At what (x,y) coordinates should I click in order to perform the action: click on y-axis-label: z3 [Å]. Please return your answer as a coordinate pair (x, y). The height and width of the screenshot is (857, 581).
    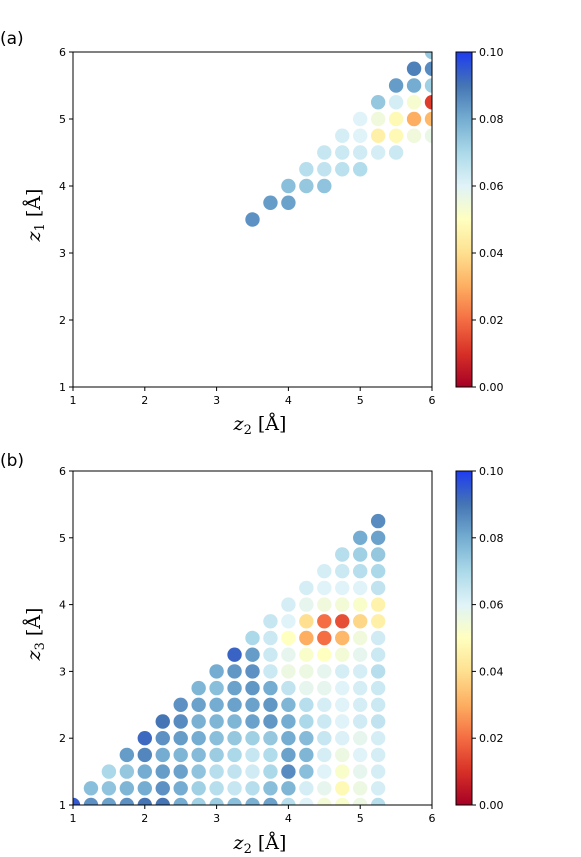
    Looking at the image, I should click on (35, 635).